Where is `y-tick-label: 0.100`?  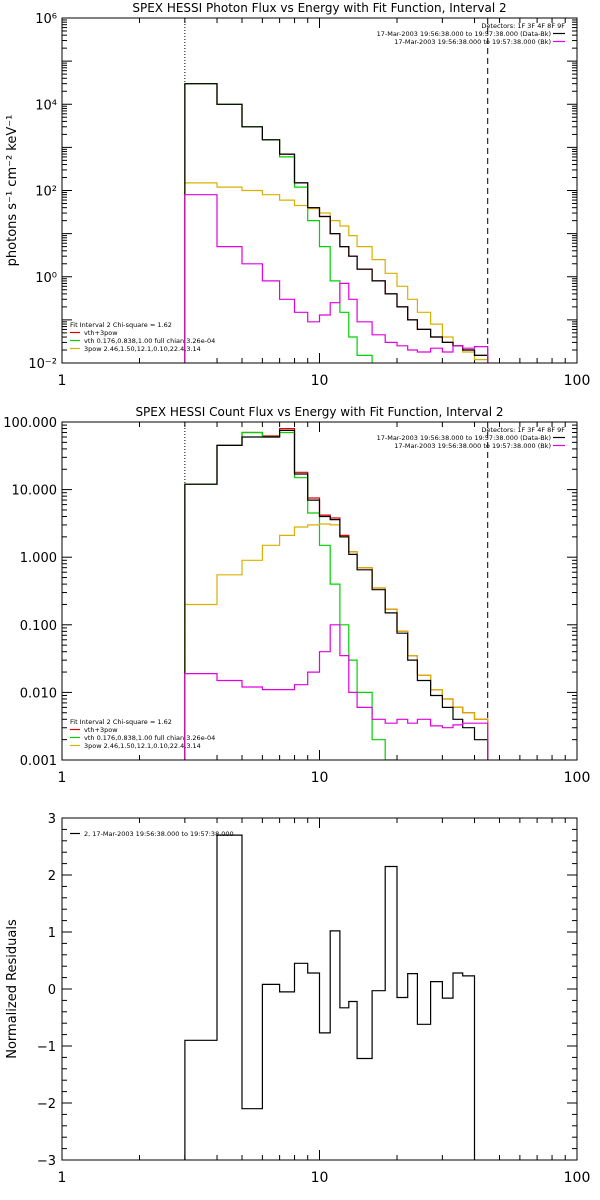 y-tick-label: 0.100 is located at coordinates (38, 626).